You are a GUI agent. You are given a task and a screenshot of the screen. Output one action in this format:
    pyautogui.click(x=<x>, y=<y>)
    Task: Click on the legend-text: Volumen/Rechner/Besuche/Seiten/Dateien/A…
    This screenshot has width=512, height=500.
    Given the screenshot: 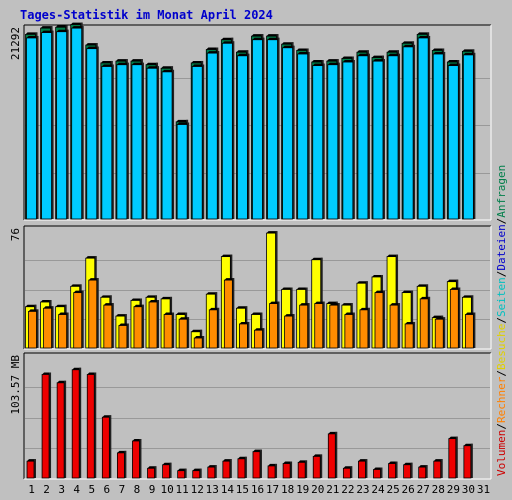 What is the action you would take?
    pyautogui.click(x=501, y=320)
    